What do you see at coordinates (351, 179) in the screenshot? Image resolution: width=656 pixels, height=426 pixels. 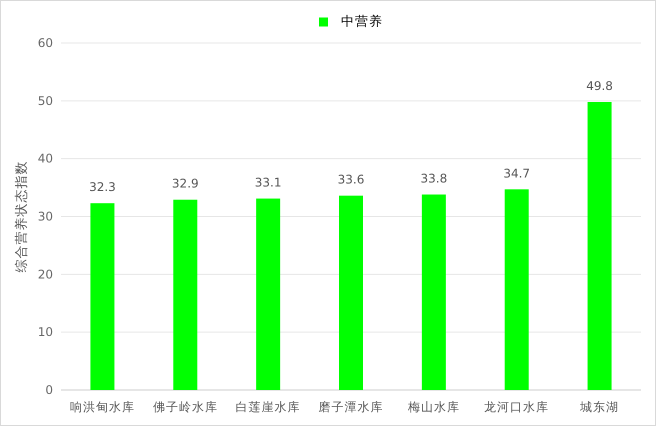 I see `data-label: 33.6` at bounding box center [351, 179].